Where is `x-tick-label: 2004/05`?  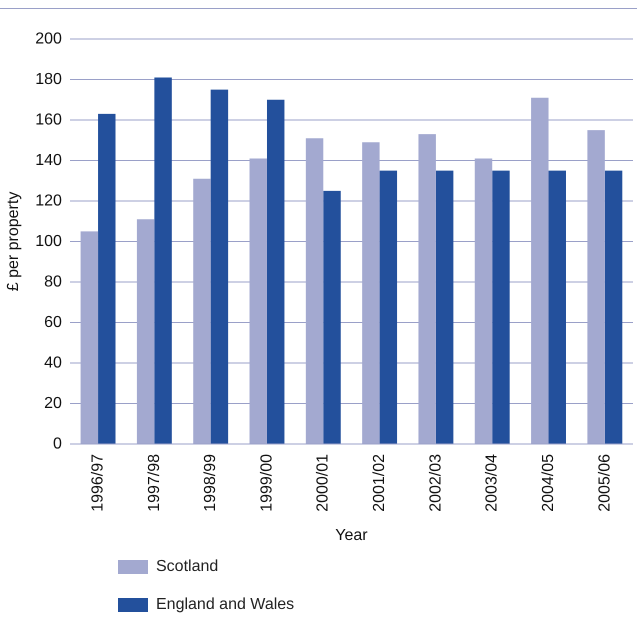
x-tick-label: 2004/05 is located at coordinates (548, 483).